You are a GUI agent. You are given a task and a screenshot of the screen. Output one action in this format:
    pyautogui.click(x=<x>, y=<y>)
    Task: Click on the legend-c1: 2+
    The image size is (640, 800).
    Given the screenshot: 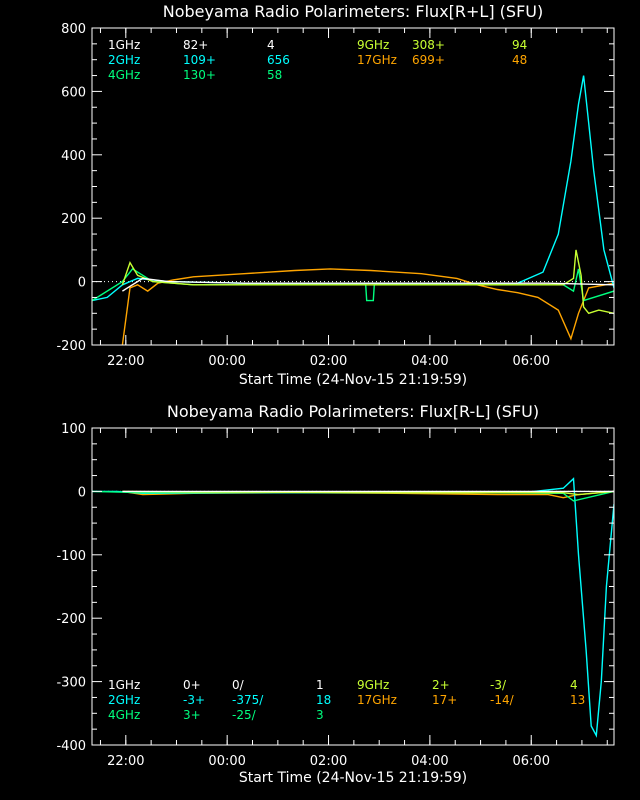 What is the action you would take?
    pyautogui.click(x=441, y=685)
    